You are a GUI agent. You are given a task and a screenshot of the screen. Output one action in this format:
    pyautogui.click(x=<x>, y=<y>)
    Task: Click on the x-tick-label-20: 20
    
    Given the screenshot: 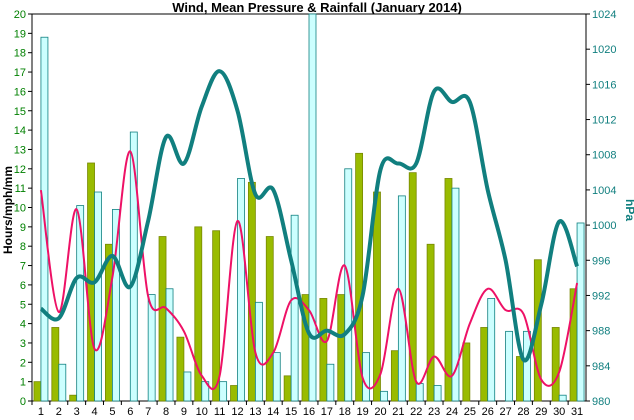 What is the action you would take?
    pyautogui.click(x=380, y=412)
    